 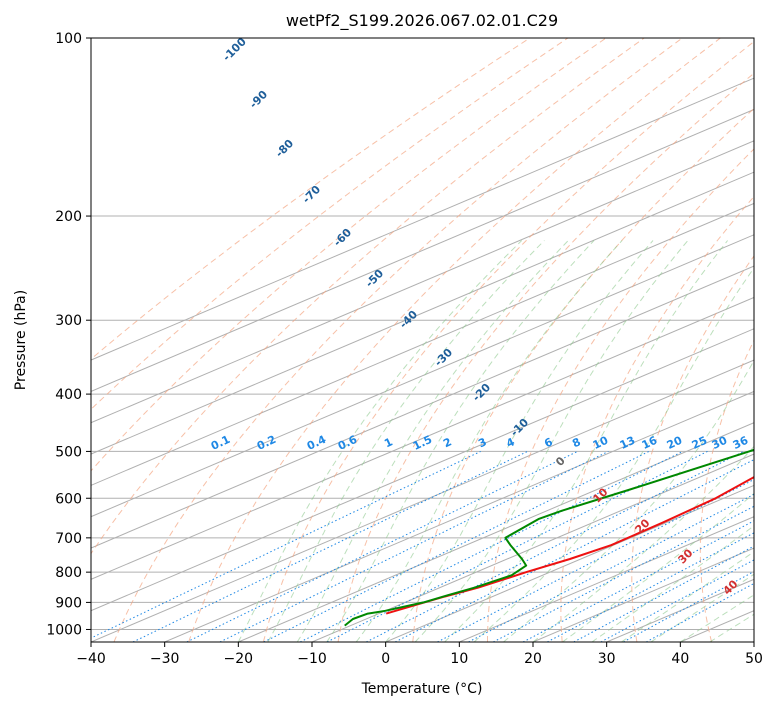 I want to click on series-lines, so click(x=549, y=537).